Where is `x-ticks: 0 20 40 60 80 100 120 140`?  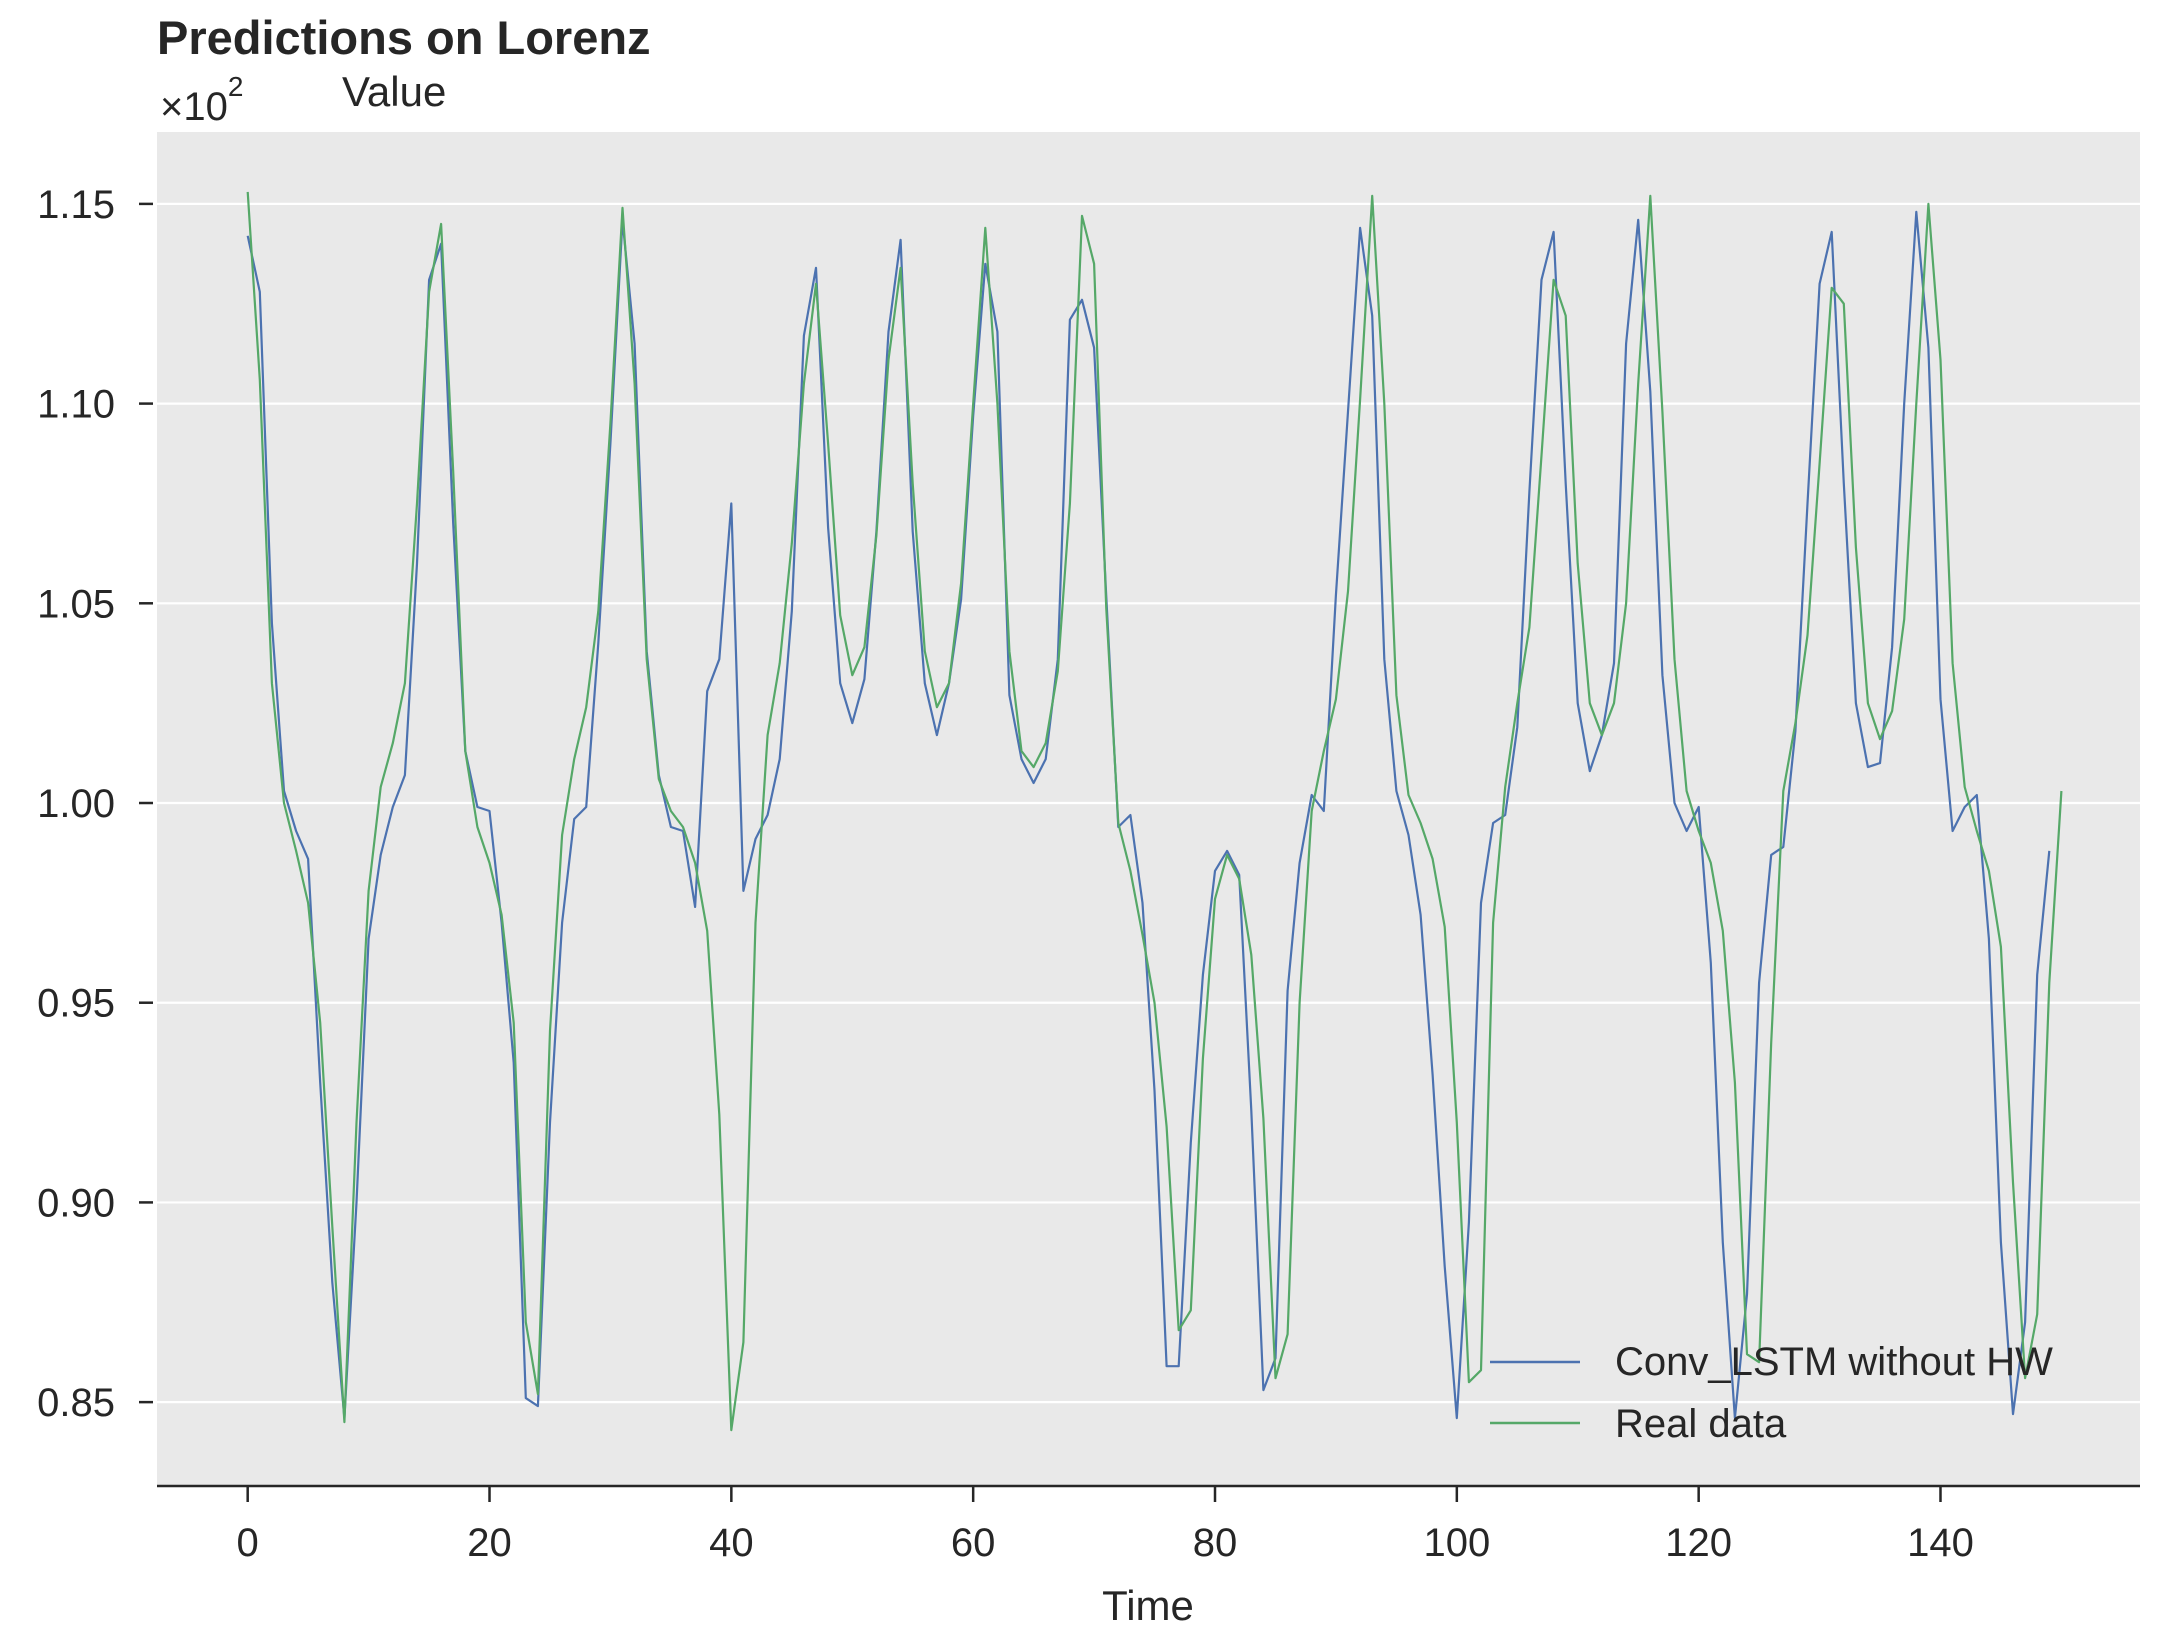
x-ticks: 0 20 40 60 80 100 120 140 is located at coordinates (1105, 1525).